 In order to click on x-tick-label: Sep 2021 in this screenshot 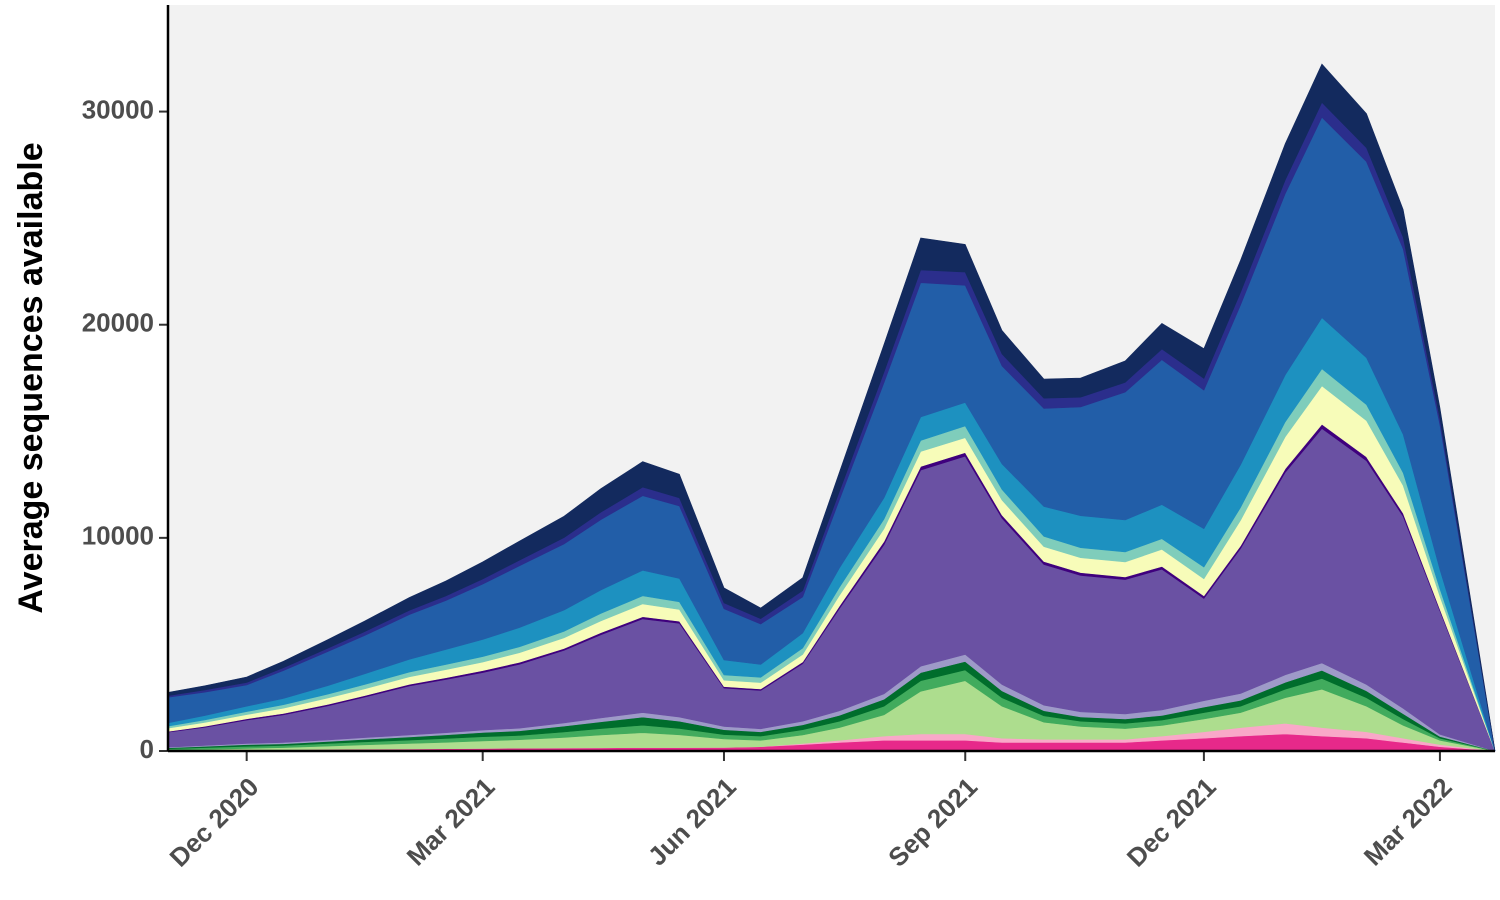, I will do `click(932, 822)`.